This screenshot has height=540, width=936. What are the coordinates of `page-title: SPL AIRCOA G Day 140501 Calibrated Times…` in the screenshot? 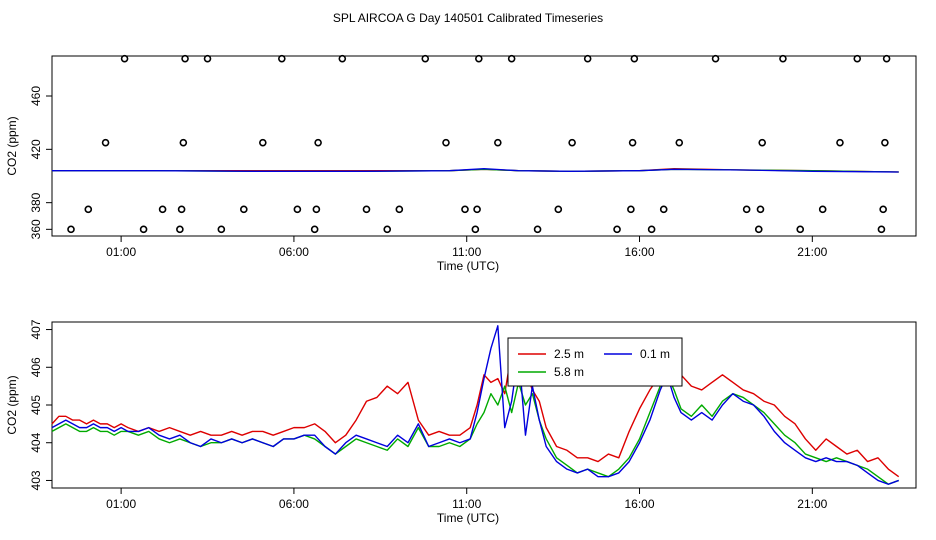 It's located at (468, 18).